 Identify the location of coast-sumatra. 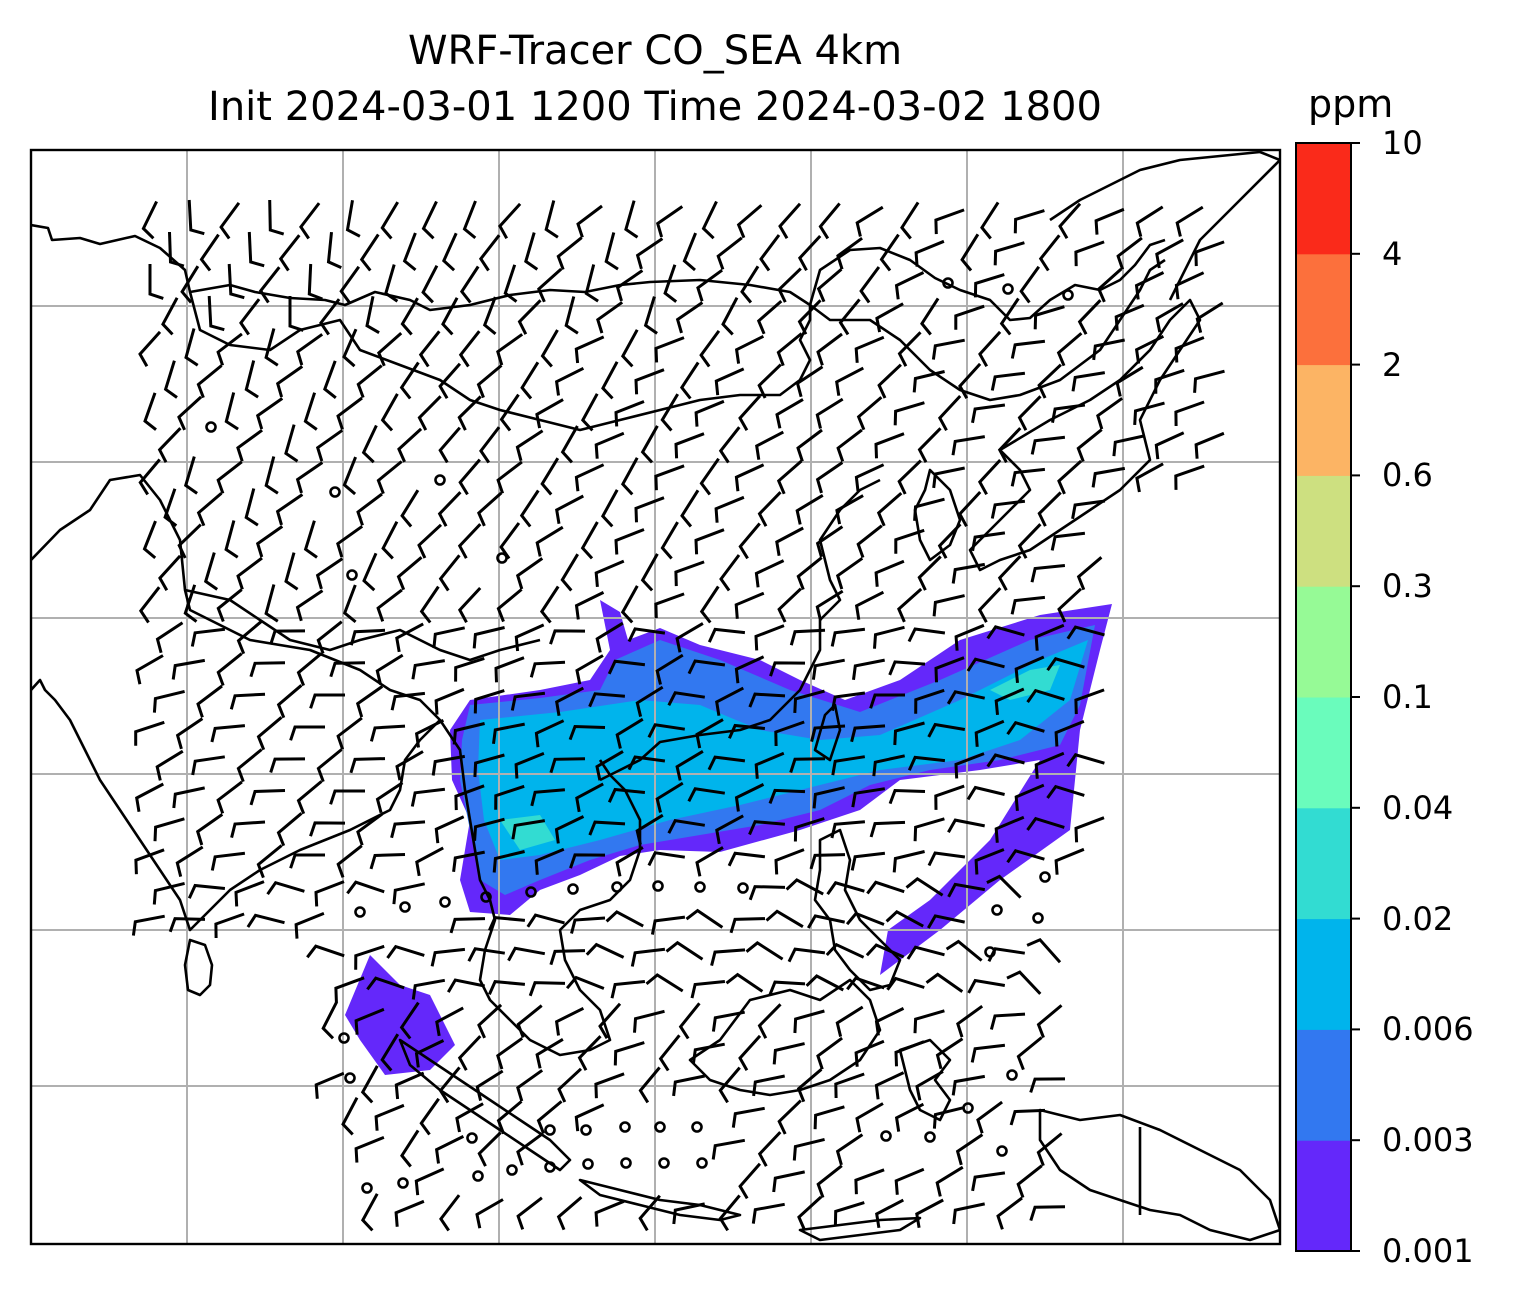
(485, 1105).